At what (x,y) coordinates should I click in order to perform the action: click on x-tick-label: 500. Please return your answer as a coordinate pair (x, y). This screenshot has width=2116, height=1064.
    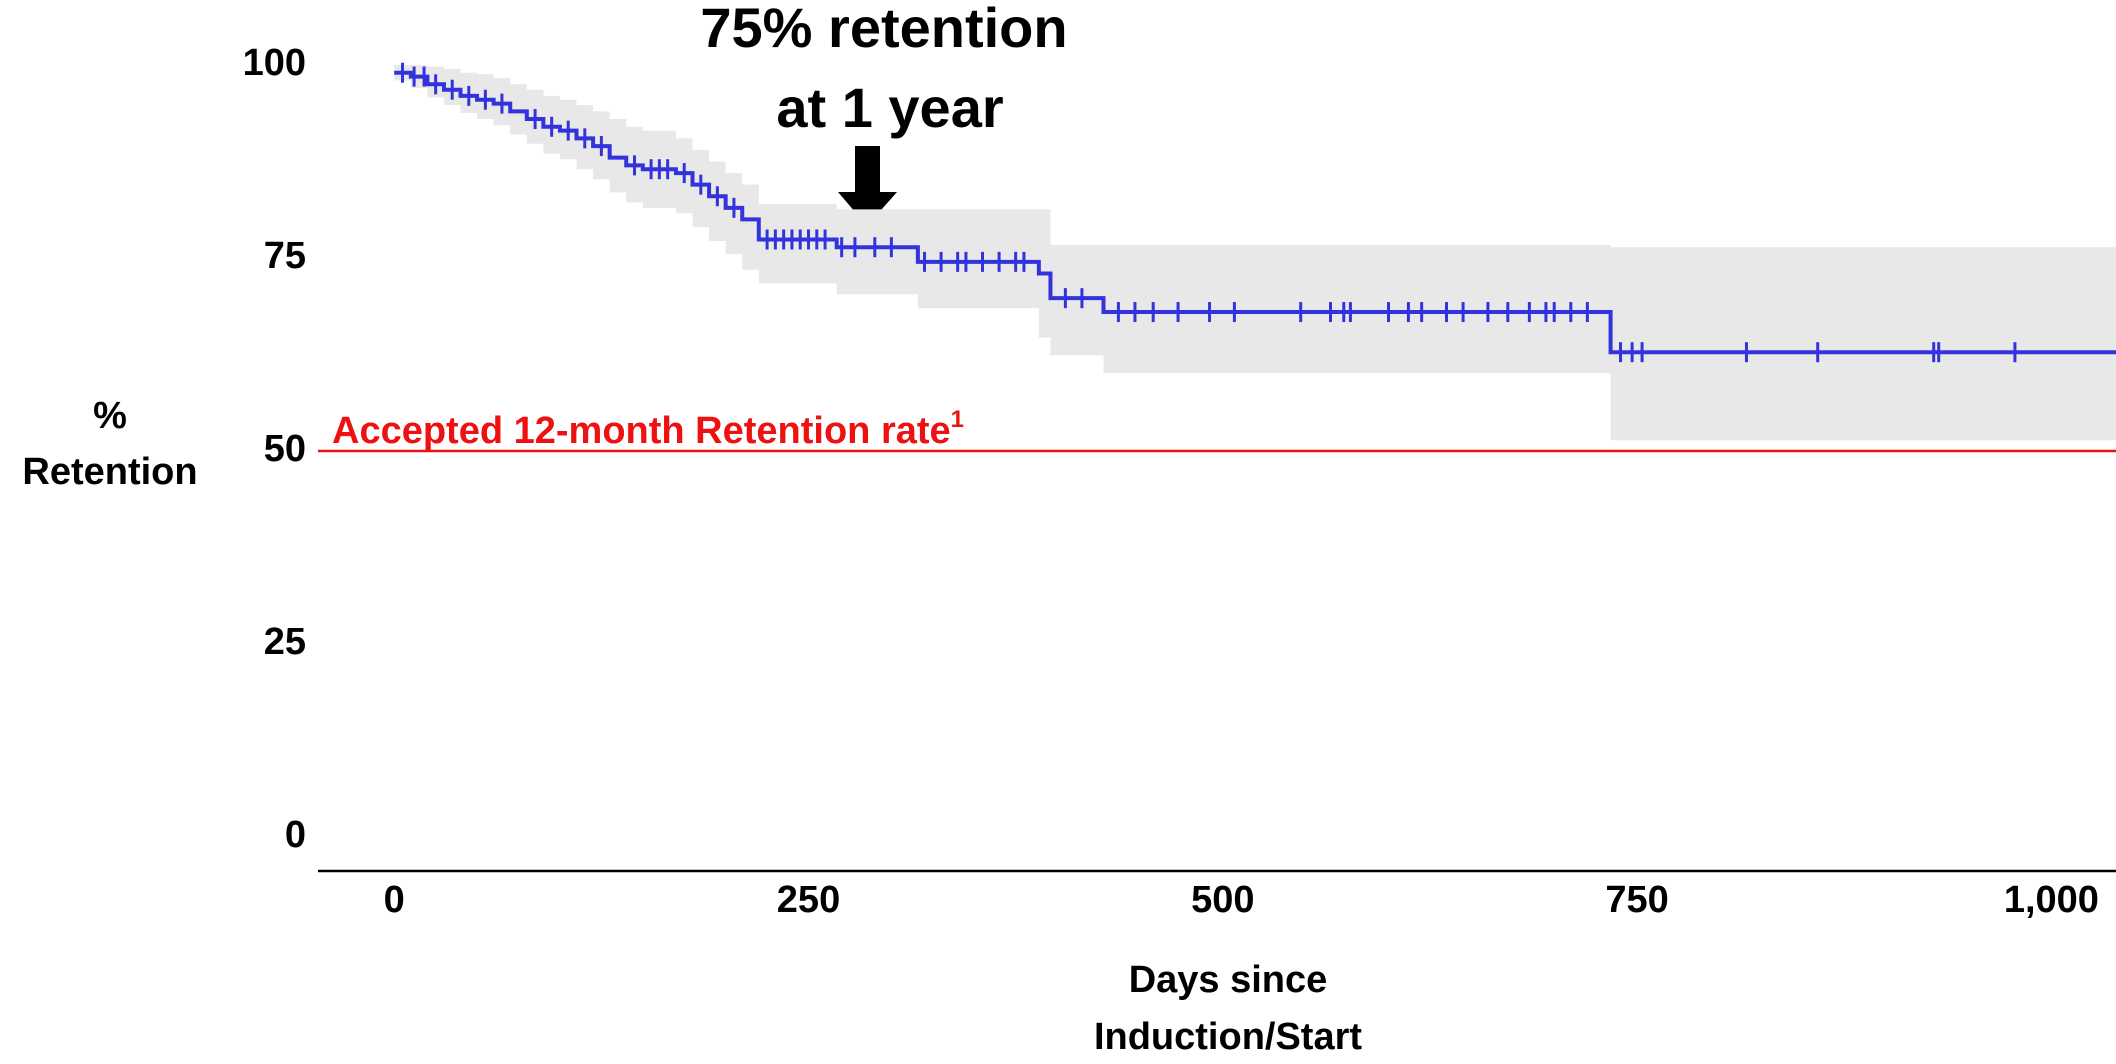
    Looking at the image, I should click on (1222, 900).